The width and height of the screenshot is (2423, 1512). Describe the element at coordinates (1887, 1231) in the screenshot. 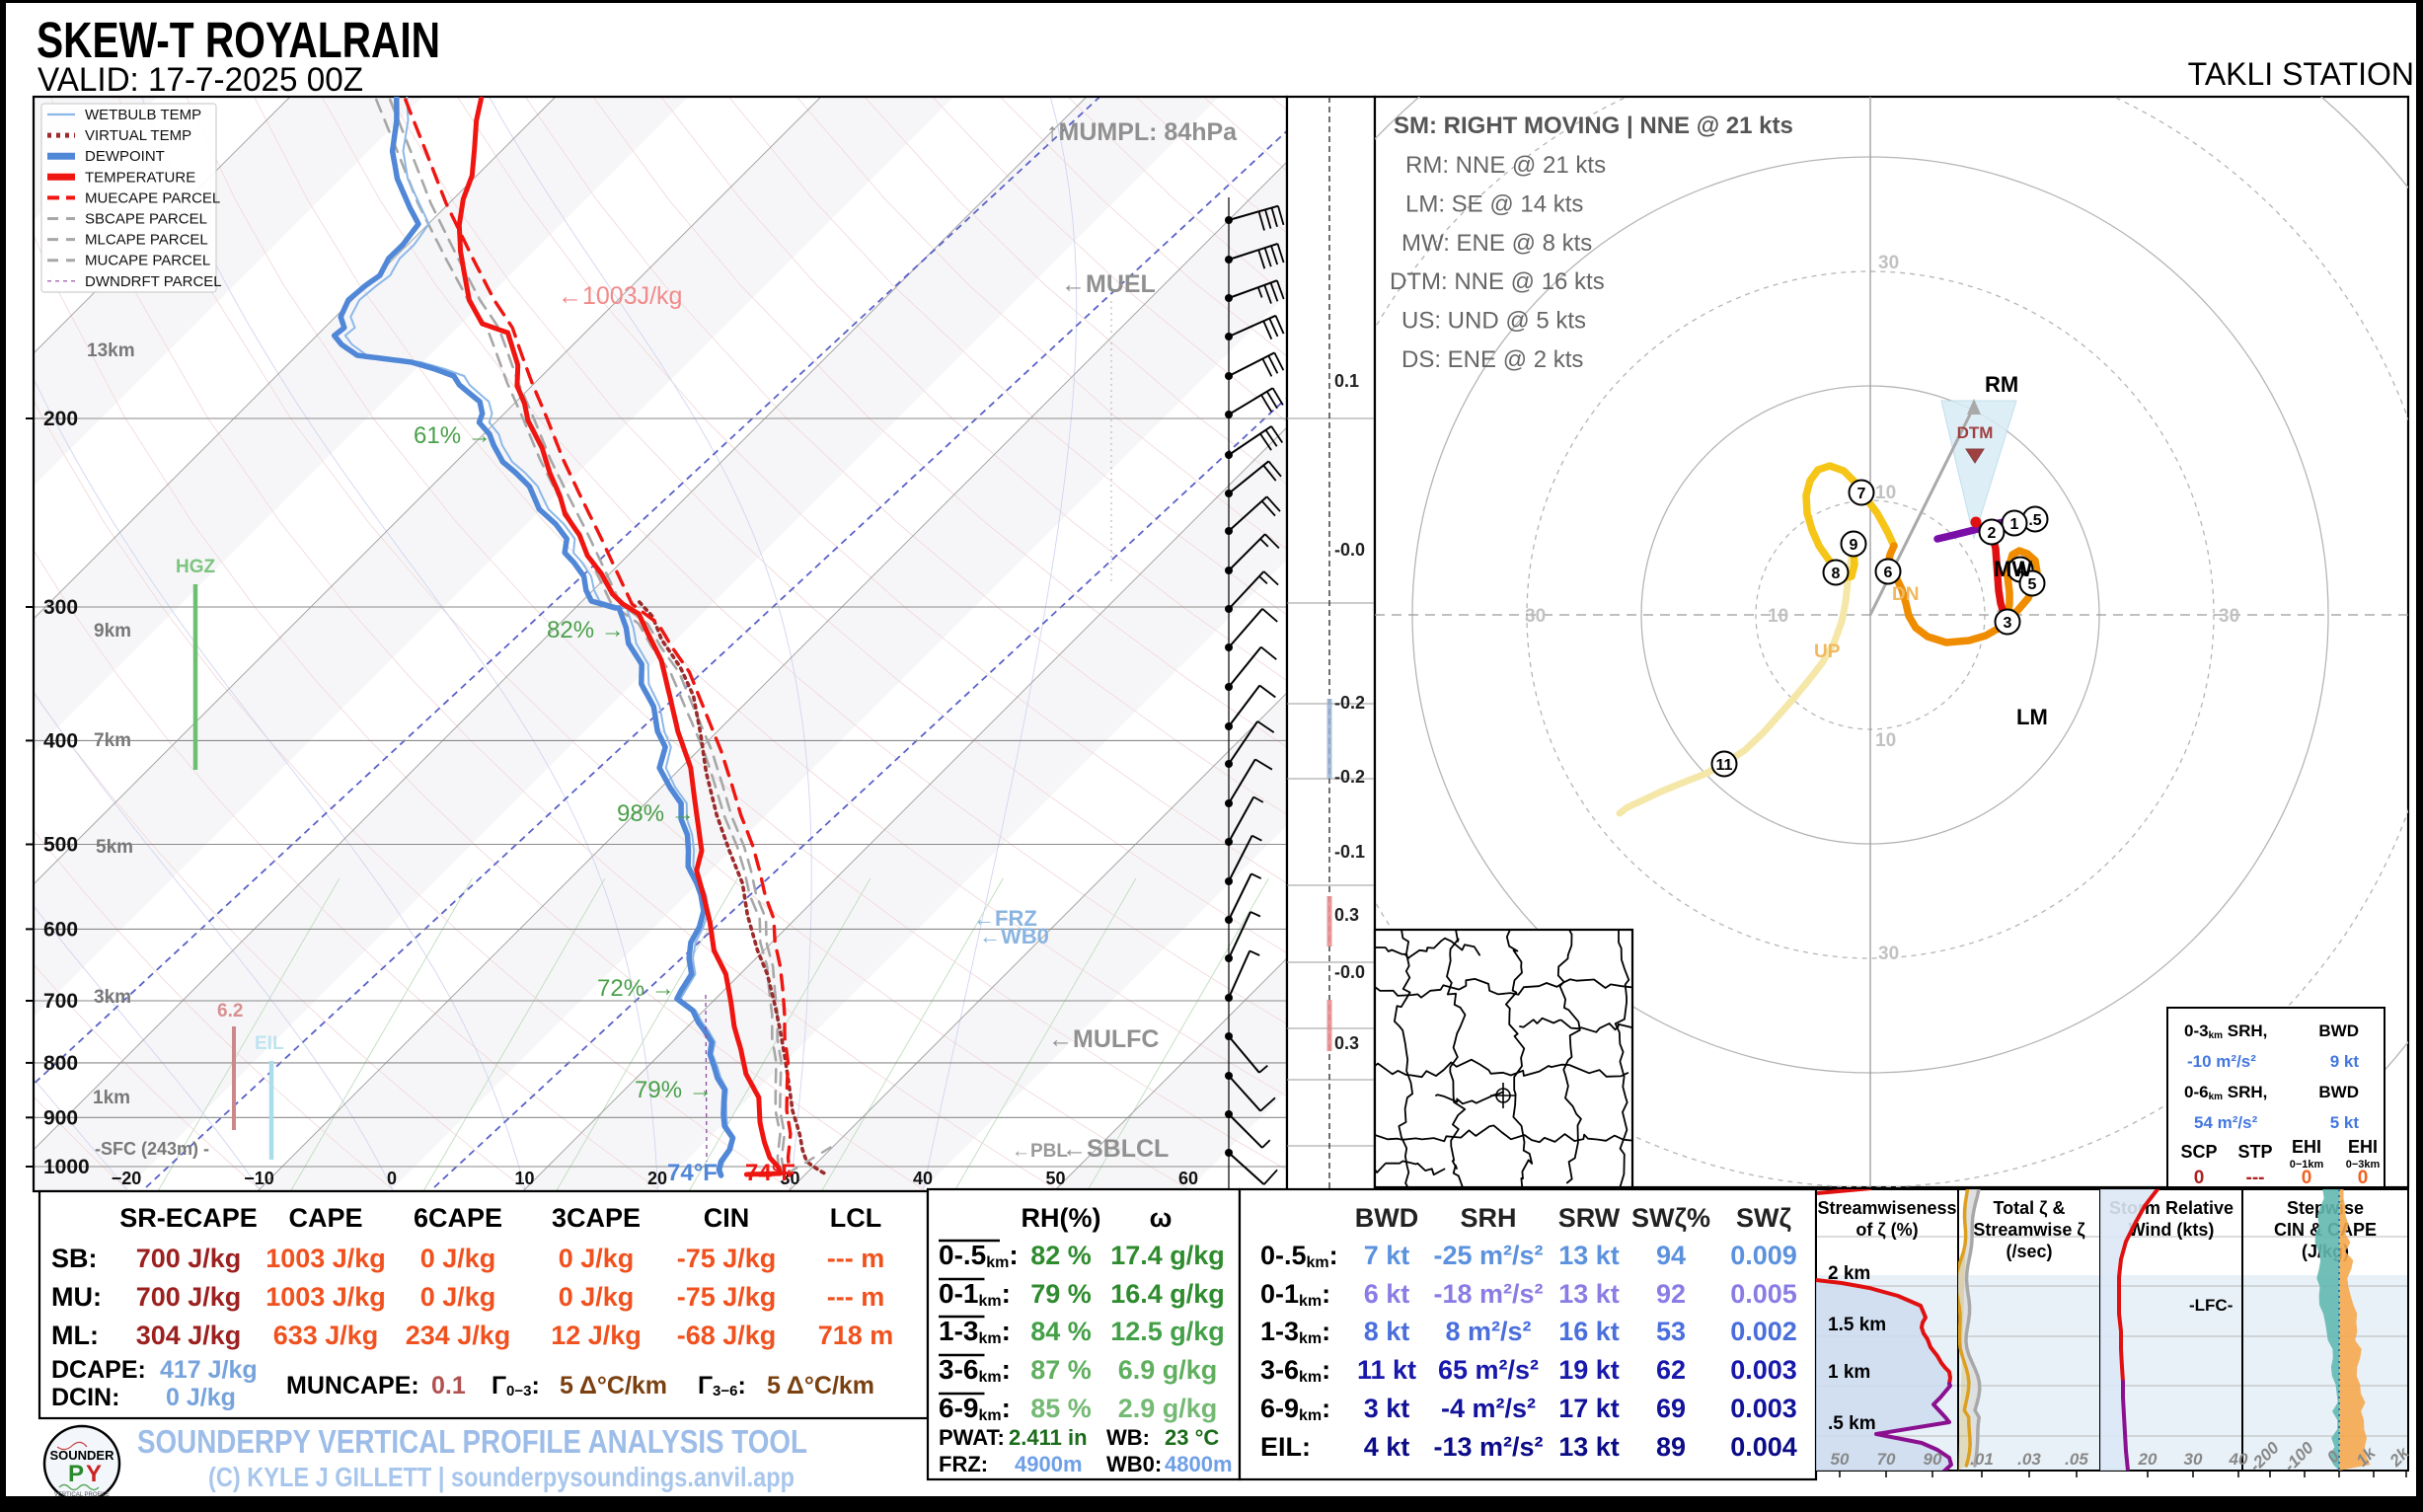

I see `svg-text: of ζ (%)` at that location.